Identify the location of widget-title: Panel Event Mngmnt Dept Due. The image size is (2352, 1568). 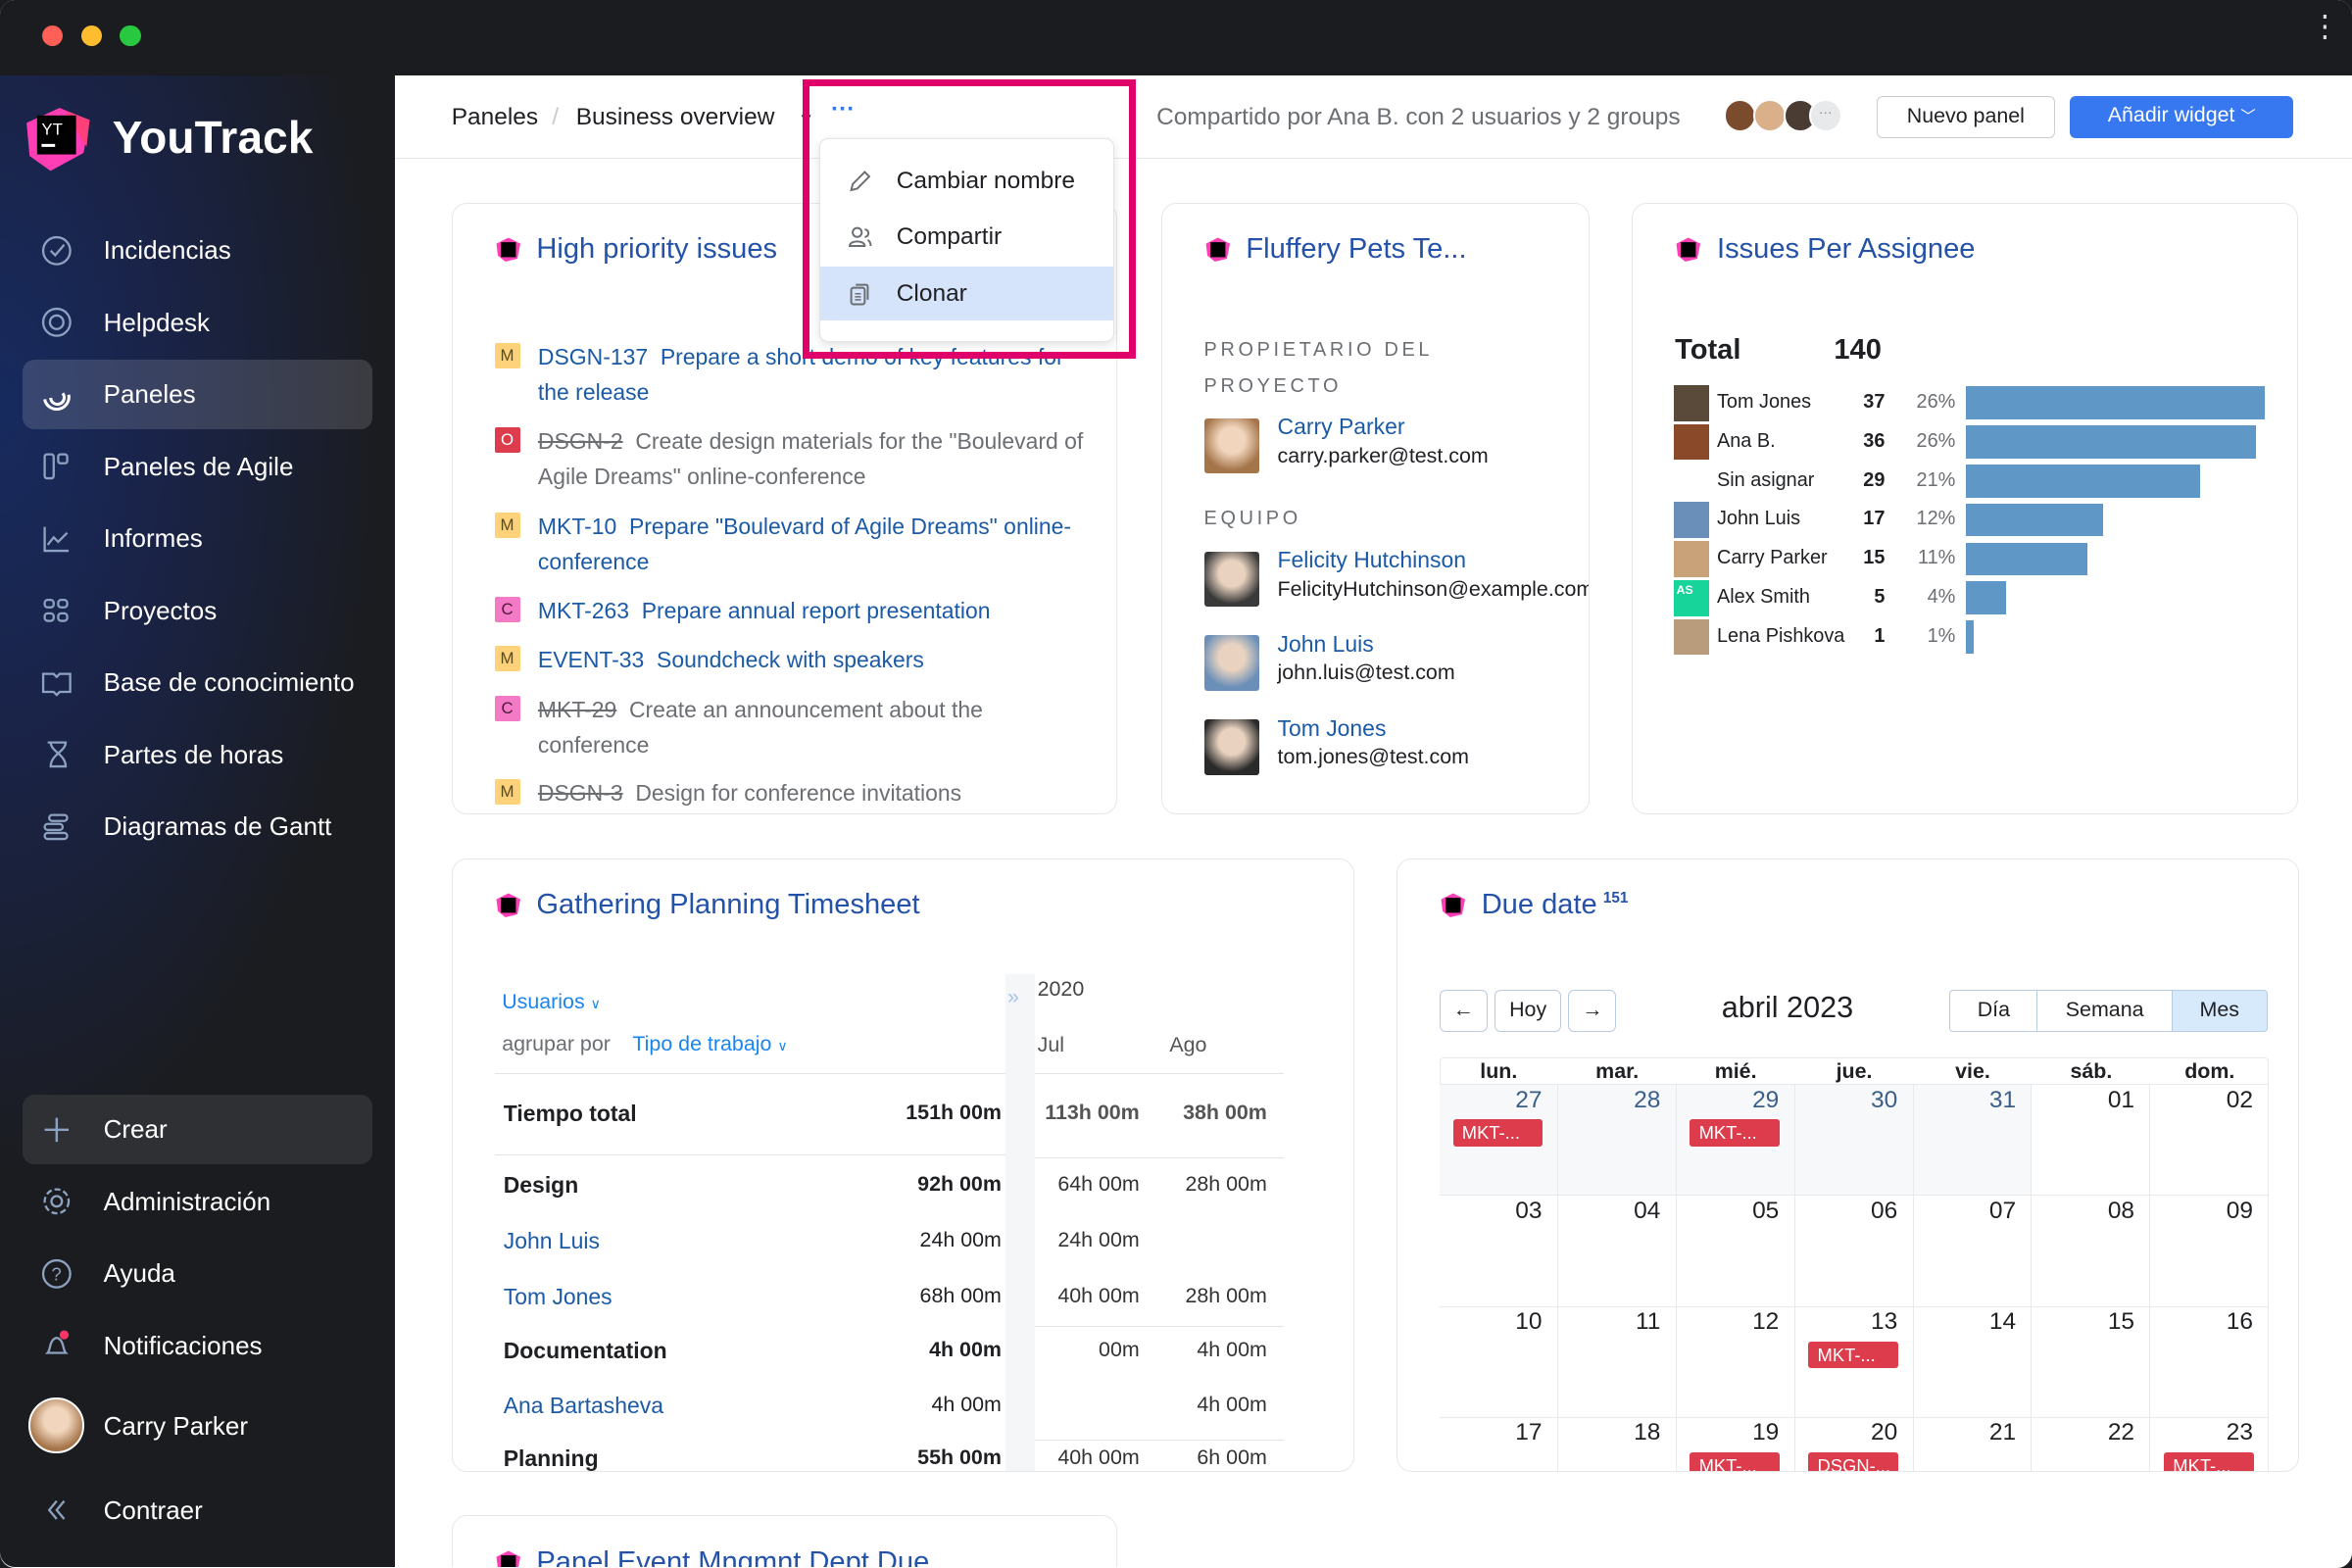
(733, 1556).